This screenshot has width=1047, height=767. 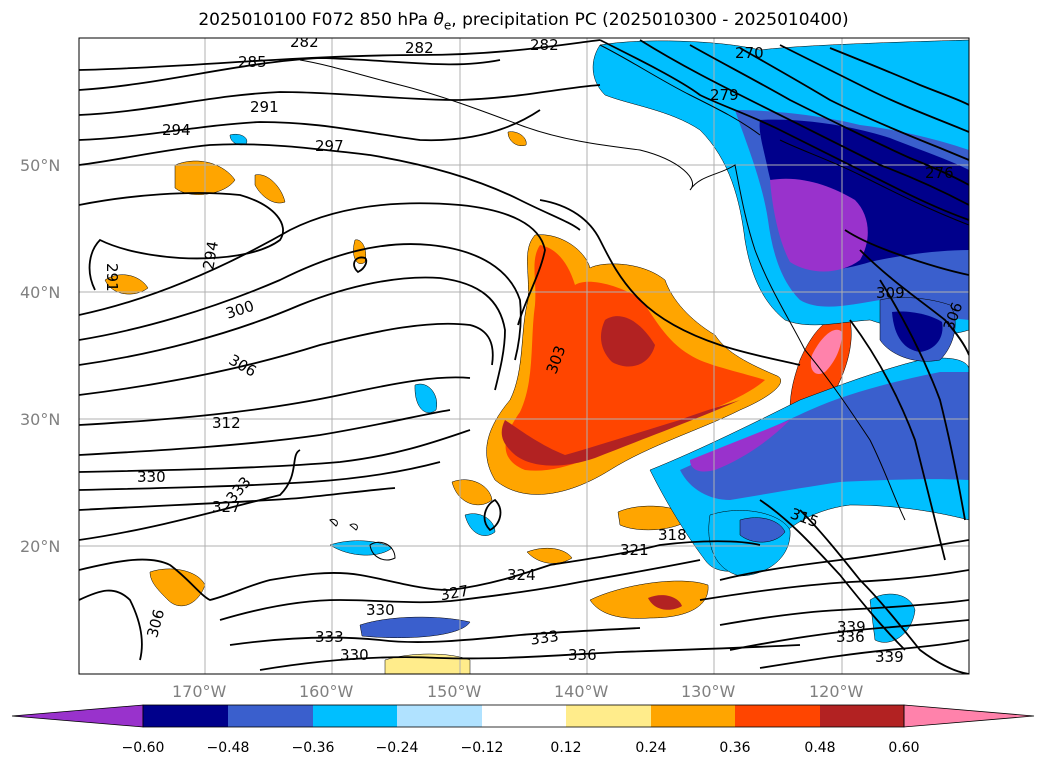 I want to click on precip-positive-ne-max, so click(x=627, y=341).